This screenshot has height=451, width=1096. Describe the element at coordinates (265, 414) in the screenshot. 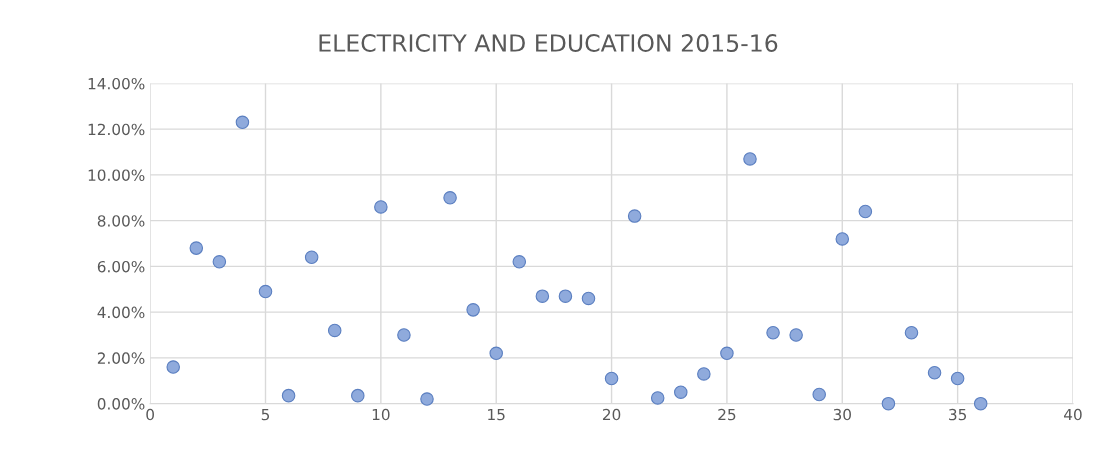

I see `x-tick-label: 5` at that location.